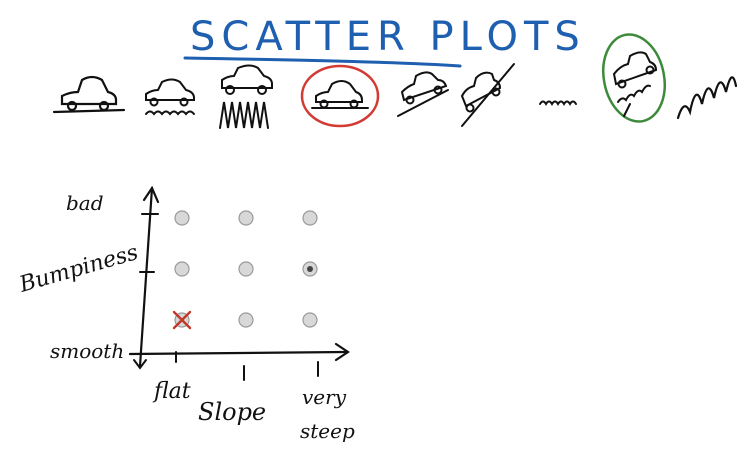 The image size is (750, 460). Describe the element at coordinates (87, 351) in the screenshot. I see `y-tick-label-smooth: smooth` at that location.